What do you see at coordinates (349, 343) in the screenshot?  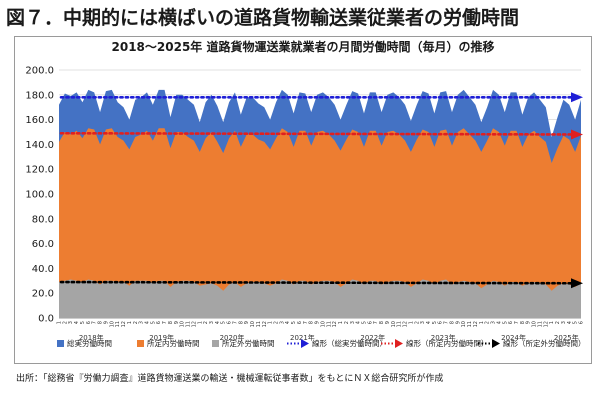 I see `legend-trend-total-label: 線形（総実労働時間）` at bounding box center [349, 343].